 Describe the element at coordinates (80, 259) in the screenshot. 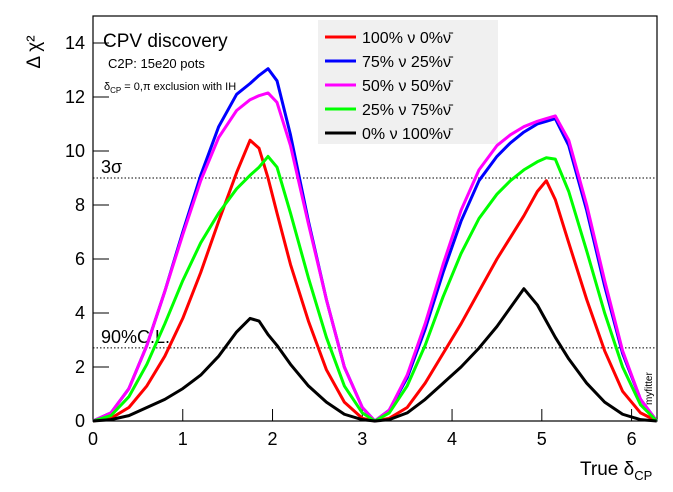

I see `y-tick-label: 6` at that location.